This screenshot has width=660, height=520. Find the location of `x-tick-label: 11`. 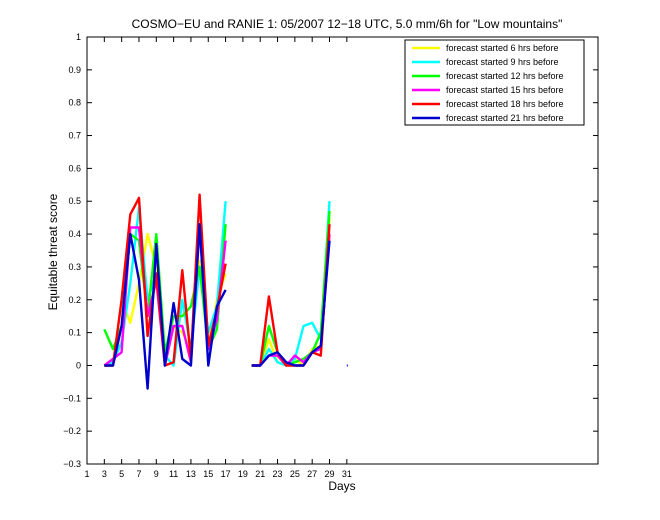

x-tick-label: 11 is located at coordinates (173, 474).